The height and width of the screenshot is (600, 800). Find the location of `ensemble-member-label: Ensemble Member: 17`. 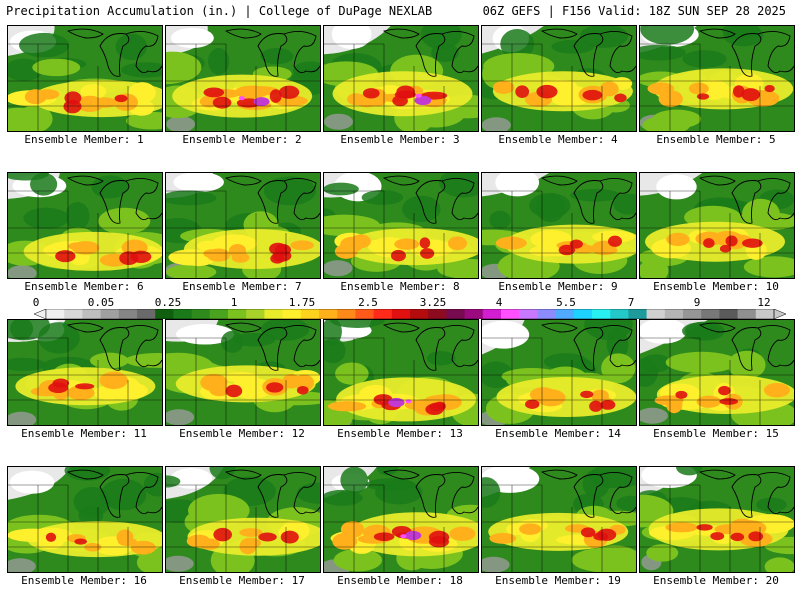

ensemble-member-label: Ensemble Member: 17 is located at coordinates (242, 580).